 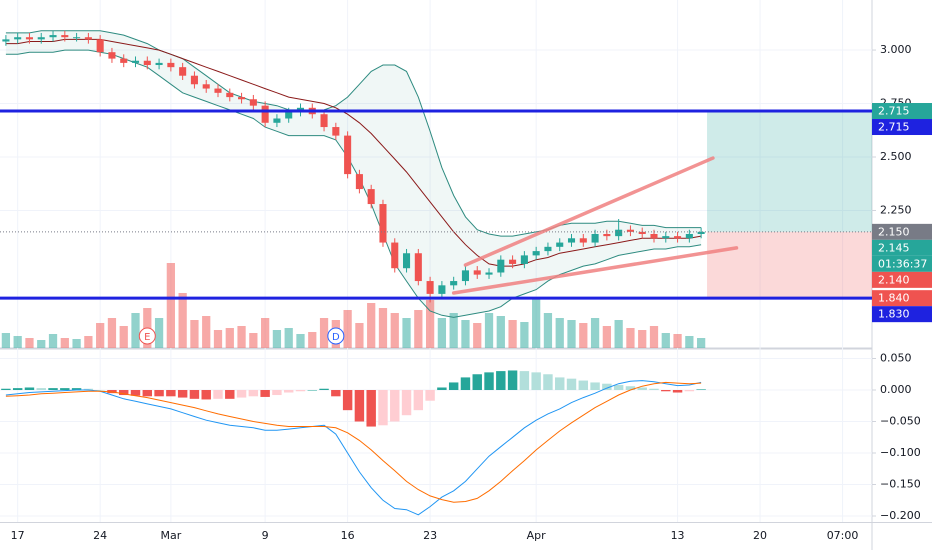 I want to click on y-tick-label: 0.050, so click(x=896, y=358).